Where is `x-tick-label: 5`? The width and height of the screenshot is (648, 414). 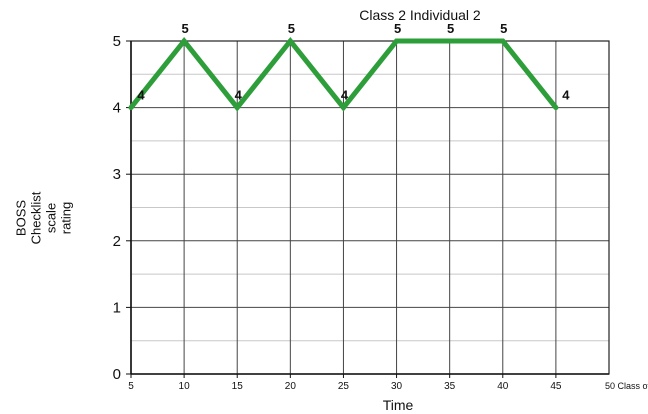 x-tick-label: 5 is located at coordinates (131, 386).